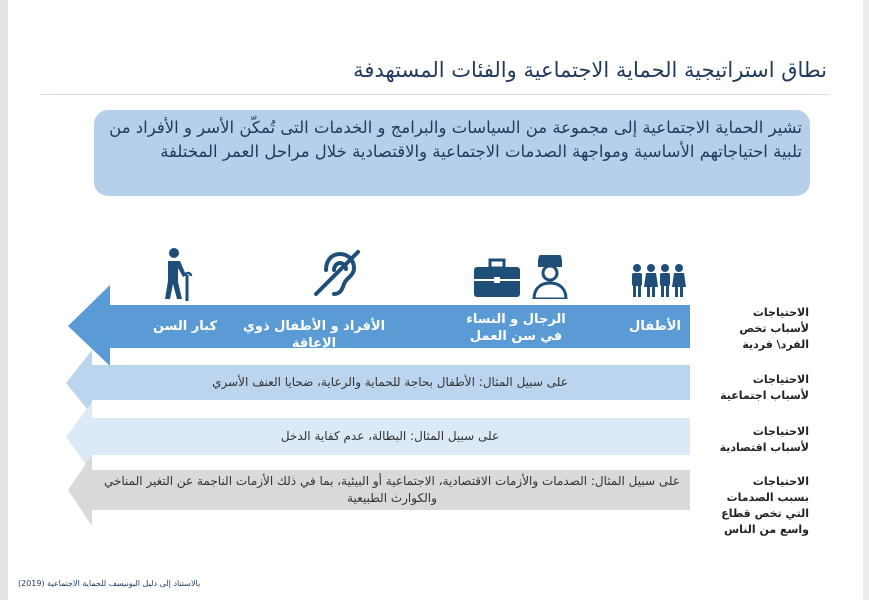  Describe the element at coordinates (764, 387) in the screenshot. I see `side-label-social: الاحتياجات لأسباب اجتماعية` at that location.